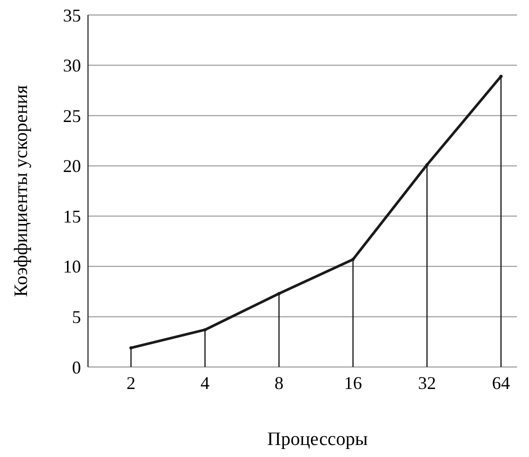 The image size is (529, 457). What do you see at coordinates (427, 382) in the screenshot?
I see `x-tick-label: 32` at bounding box center [427, 382].